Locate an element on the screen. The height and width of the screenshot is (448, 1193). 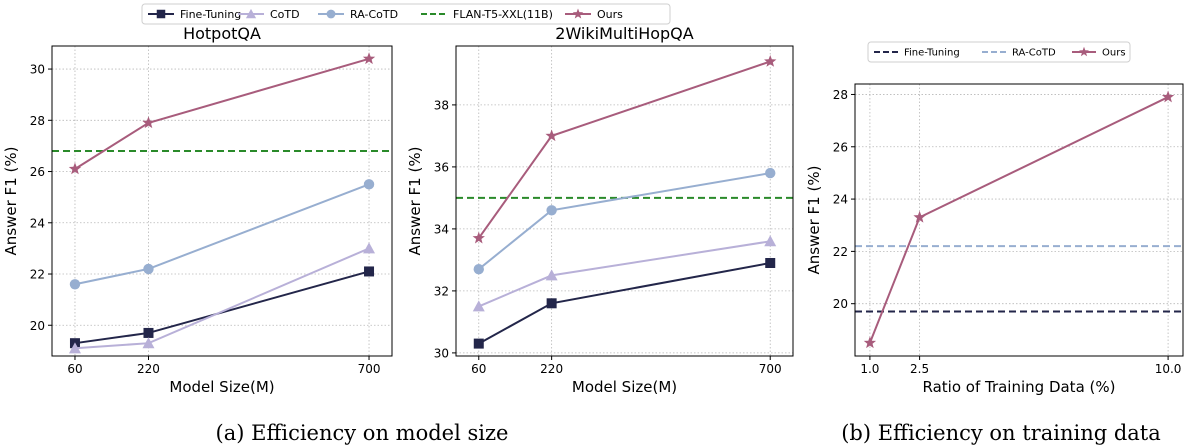
legend-right: Fine-Tuning RA-CoTD Ours is located at coordinates (999, 52).